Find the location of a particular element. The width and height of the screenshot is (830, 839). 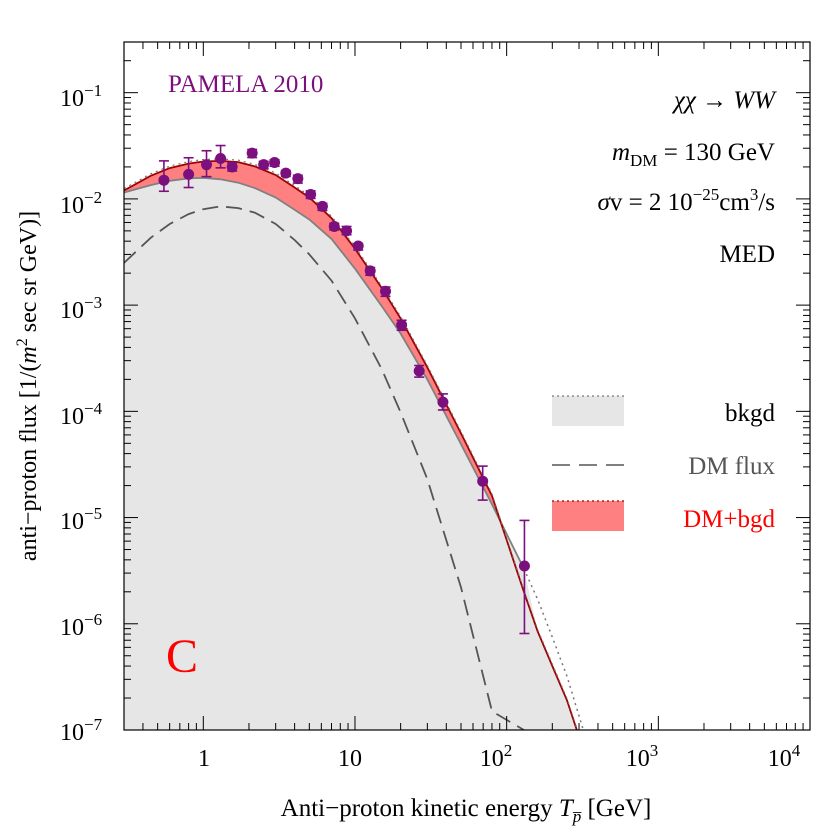

x-tick-label: 10⁴ is located at coordinates (784, 756).